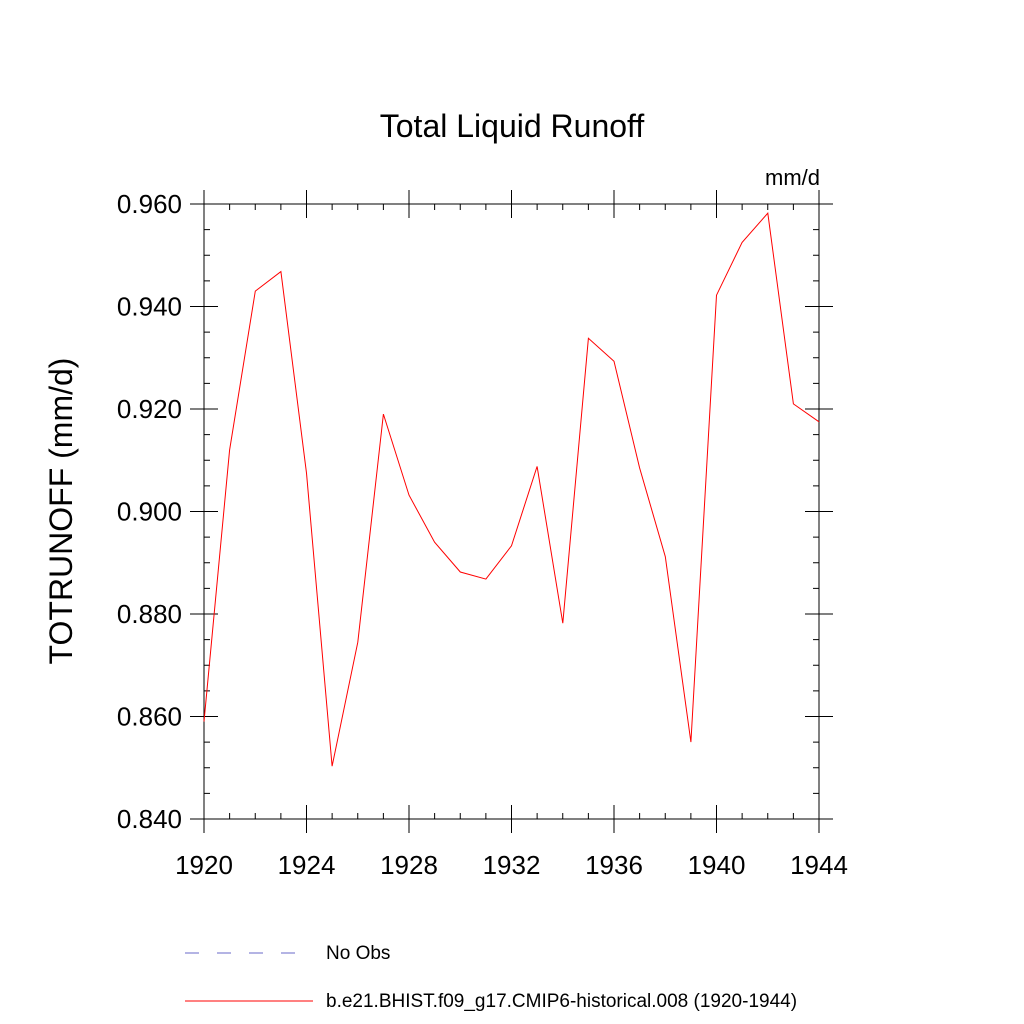 This screenshot has height=1024, width=1024. What do you see at coordinates (512, 126) in the screenshot?
I see `chart-title: Total Liquid Runoff` at bounding box center [512, 126].